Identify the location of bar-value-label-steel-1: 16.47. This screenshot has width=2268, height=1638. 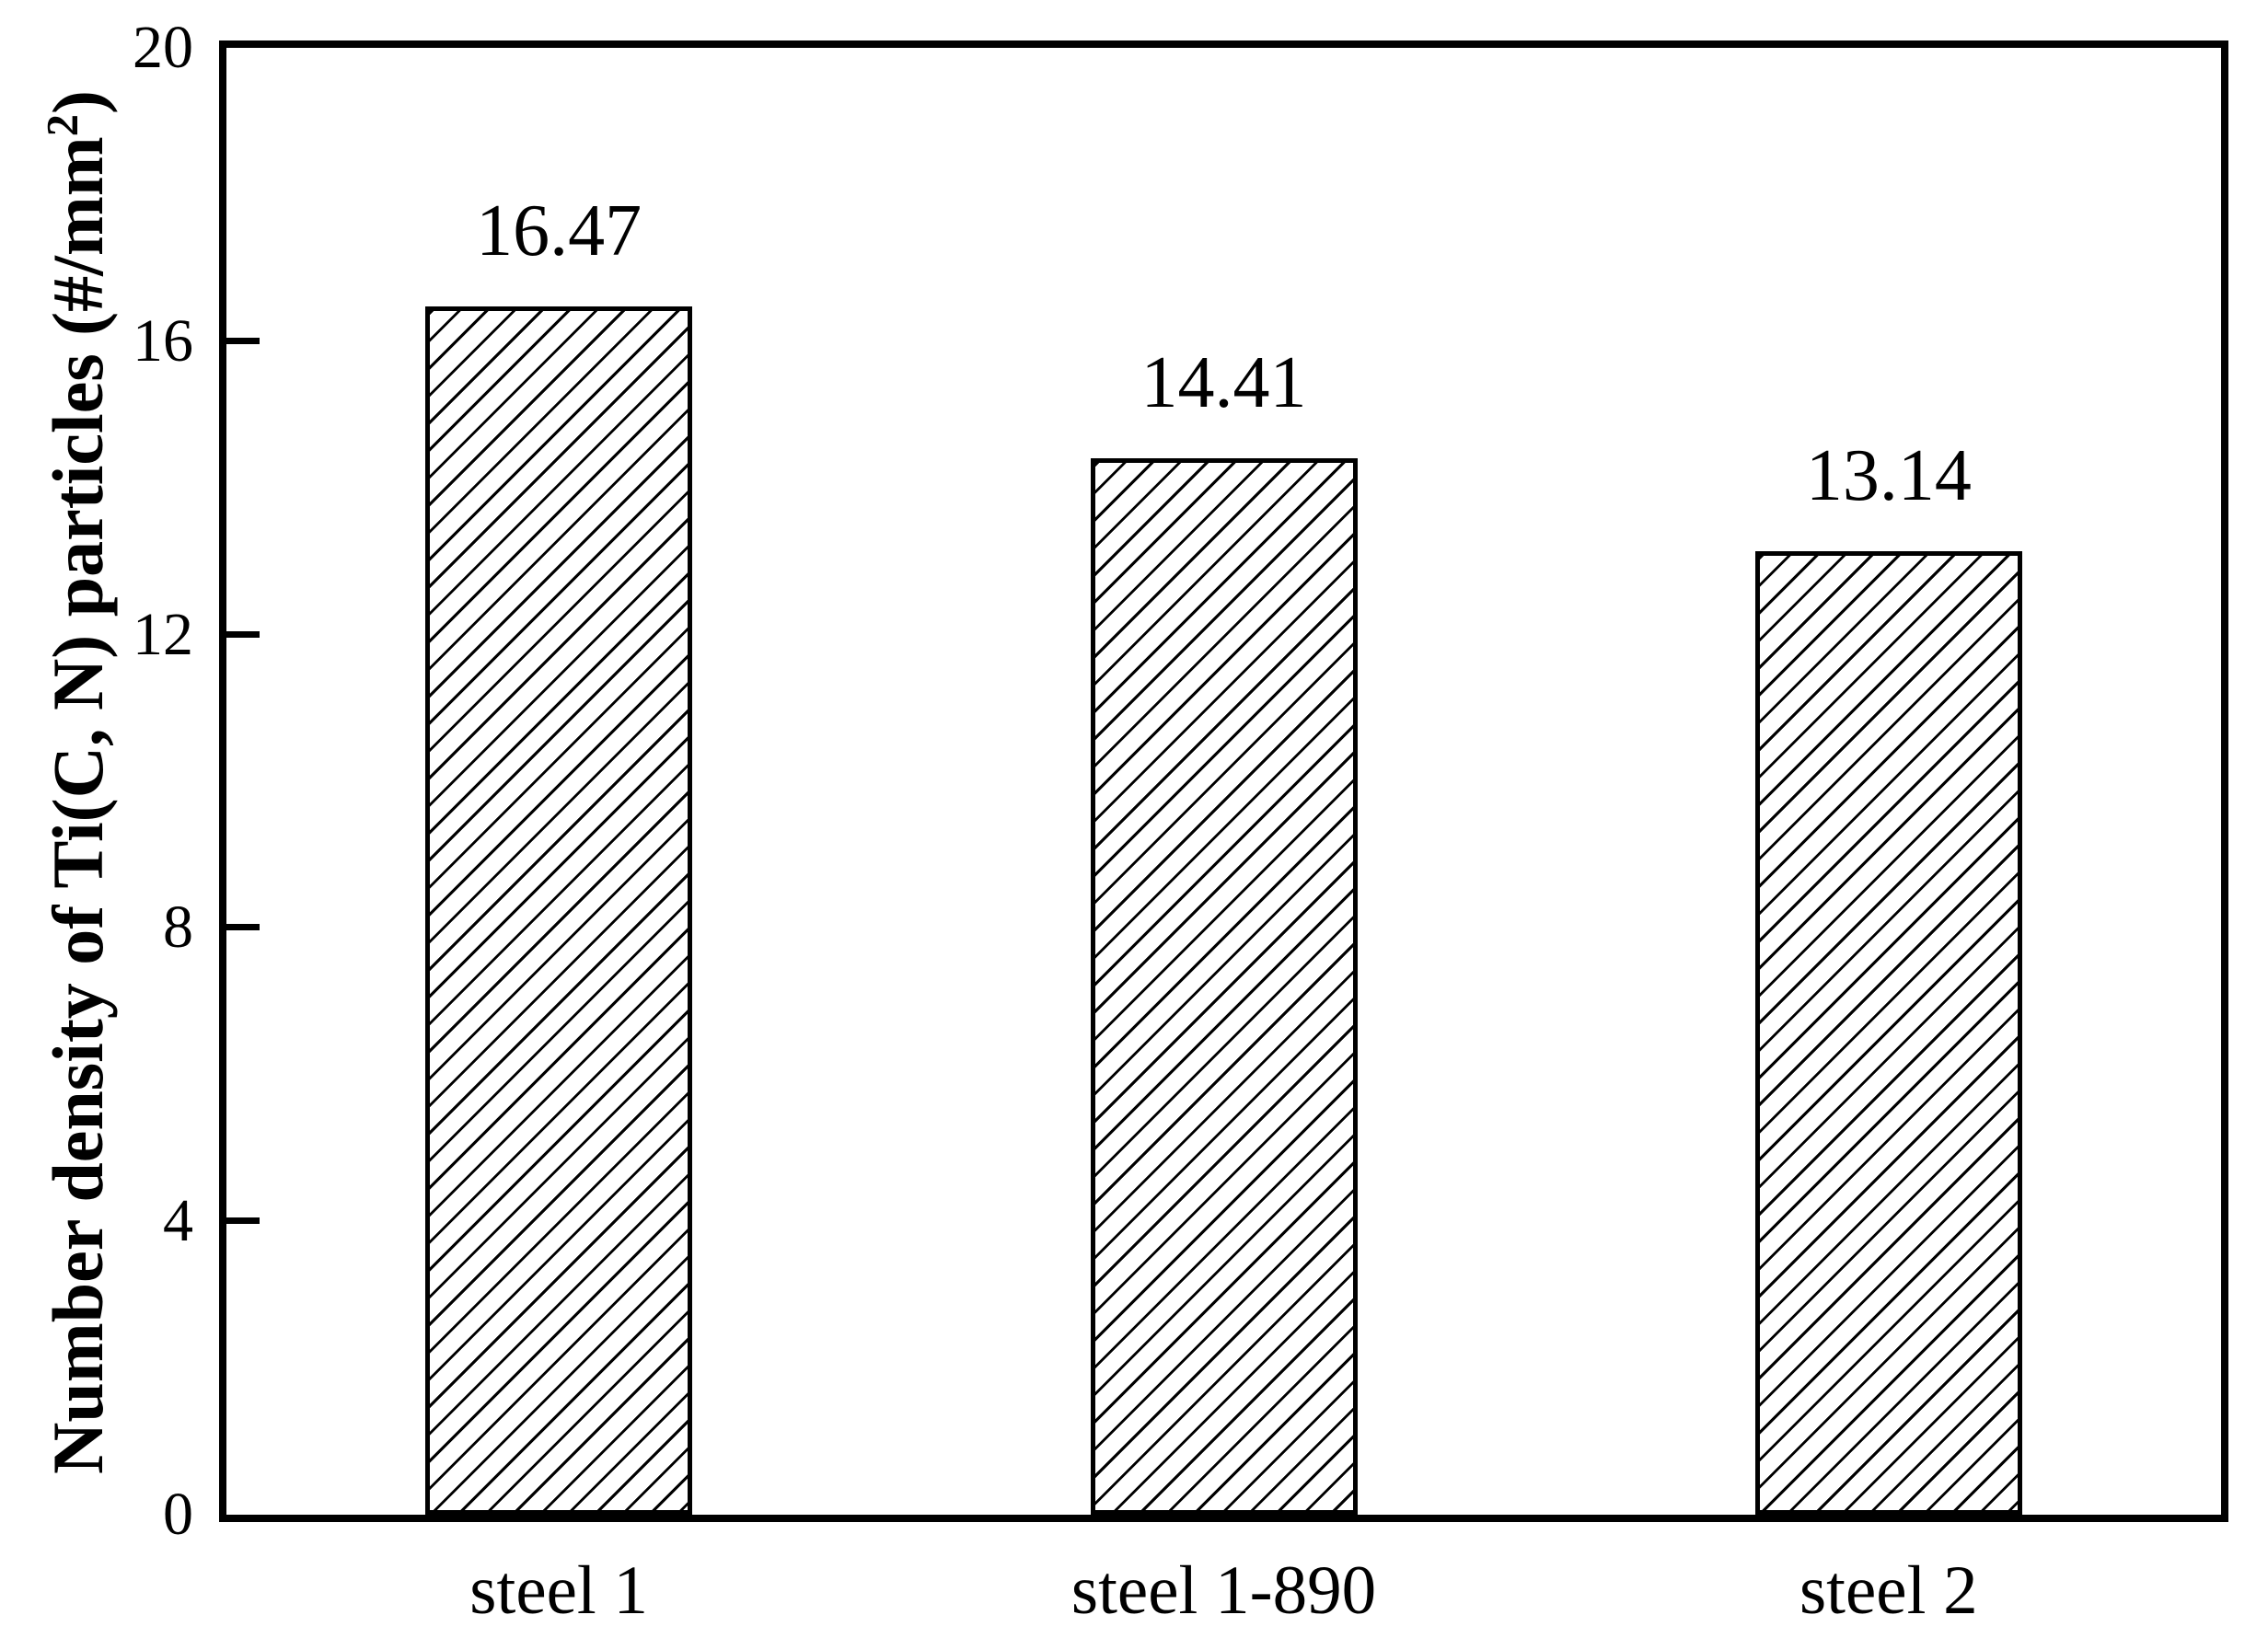
(559, 231).